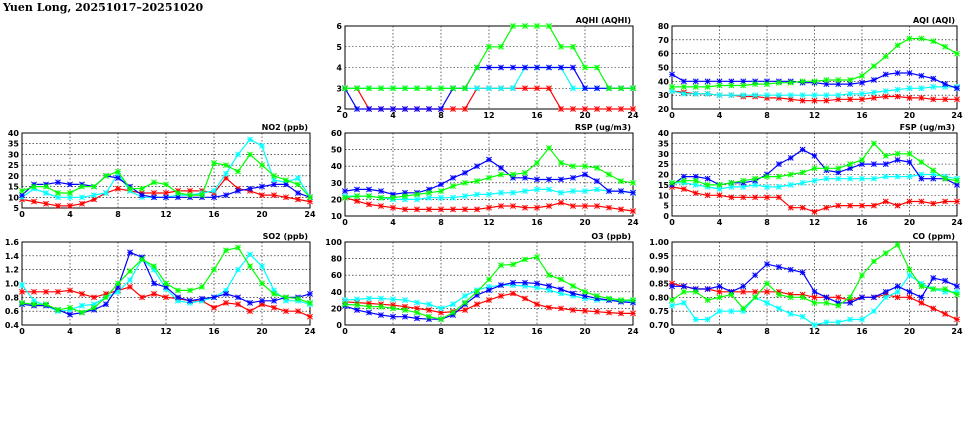 This screenshot has width=975, height=447. Describe the element at coordinates (12, 325) in the screenshot. I see `y-tick-label: 0.4` at that location.